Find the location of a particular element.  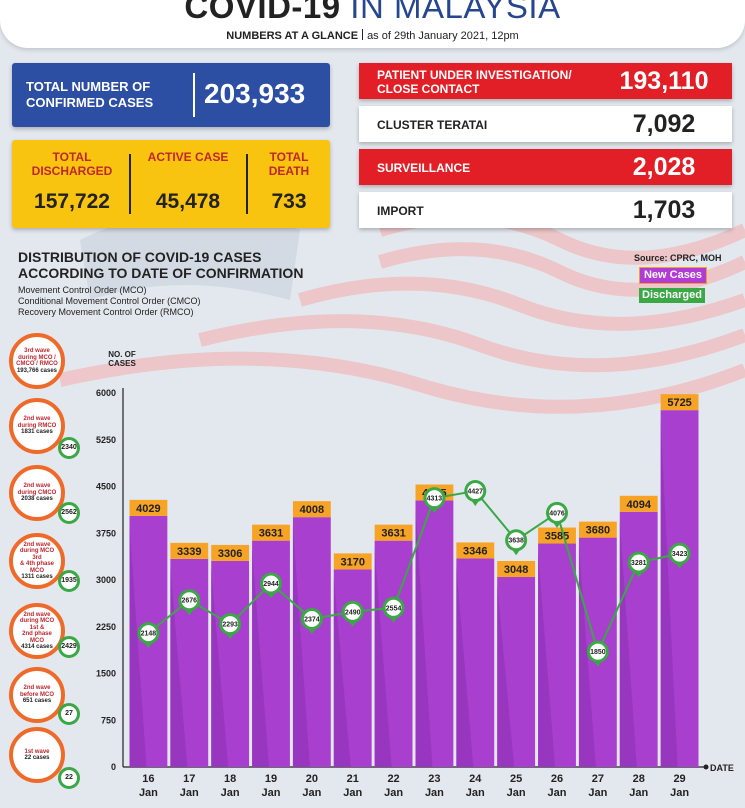

y-tick-label: 5250 is located at coordinates (106, 440).